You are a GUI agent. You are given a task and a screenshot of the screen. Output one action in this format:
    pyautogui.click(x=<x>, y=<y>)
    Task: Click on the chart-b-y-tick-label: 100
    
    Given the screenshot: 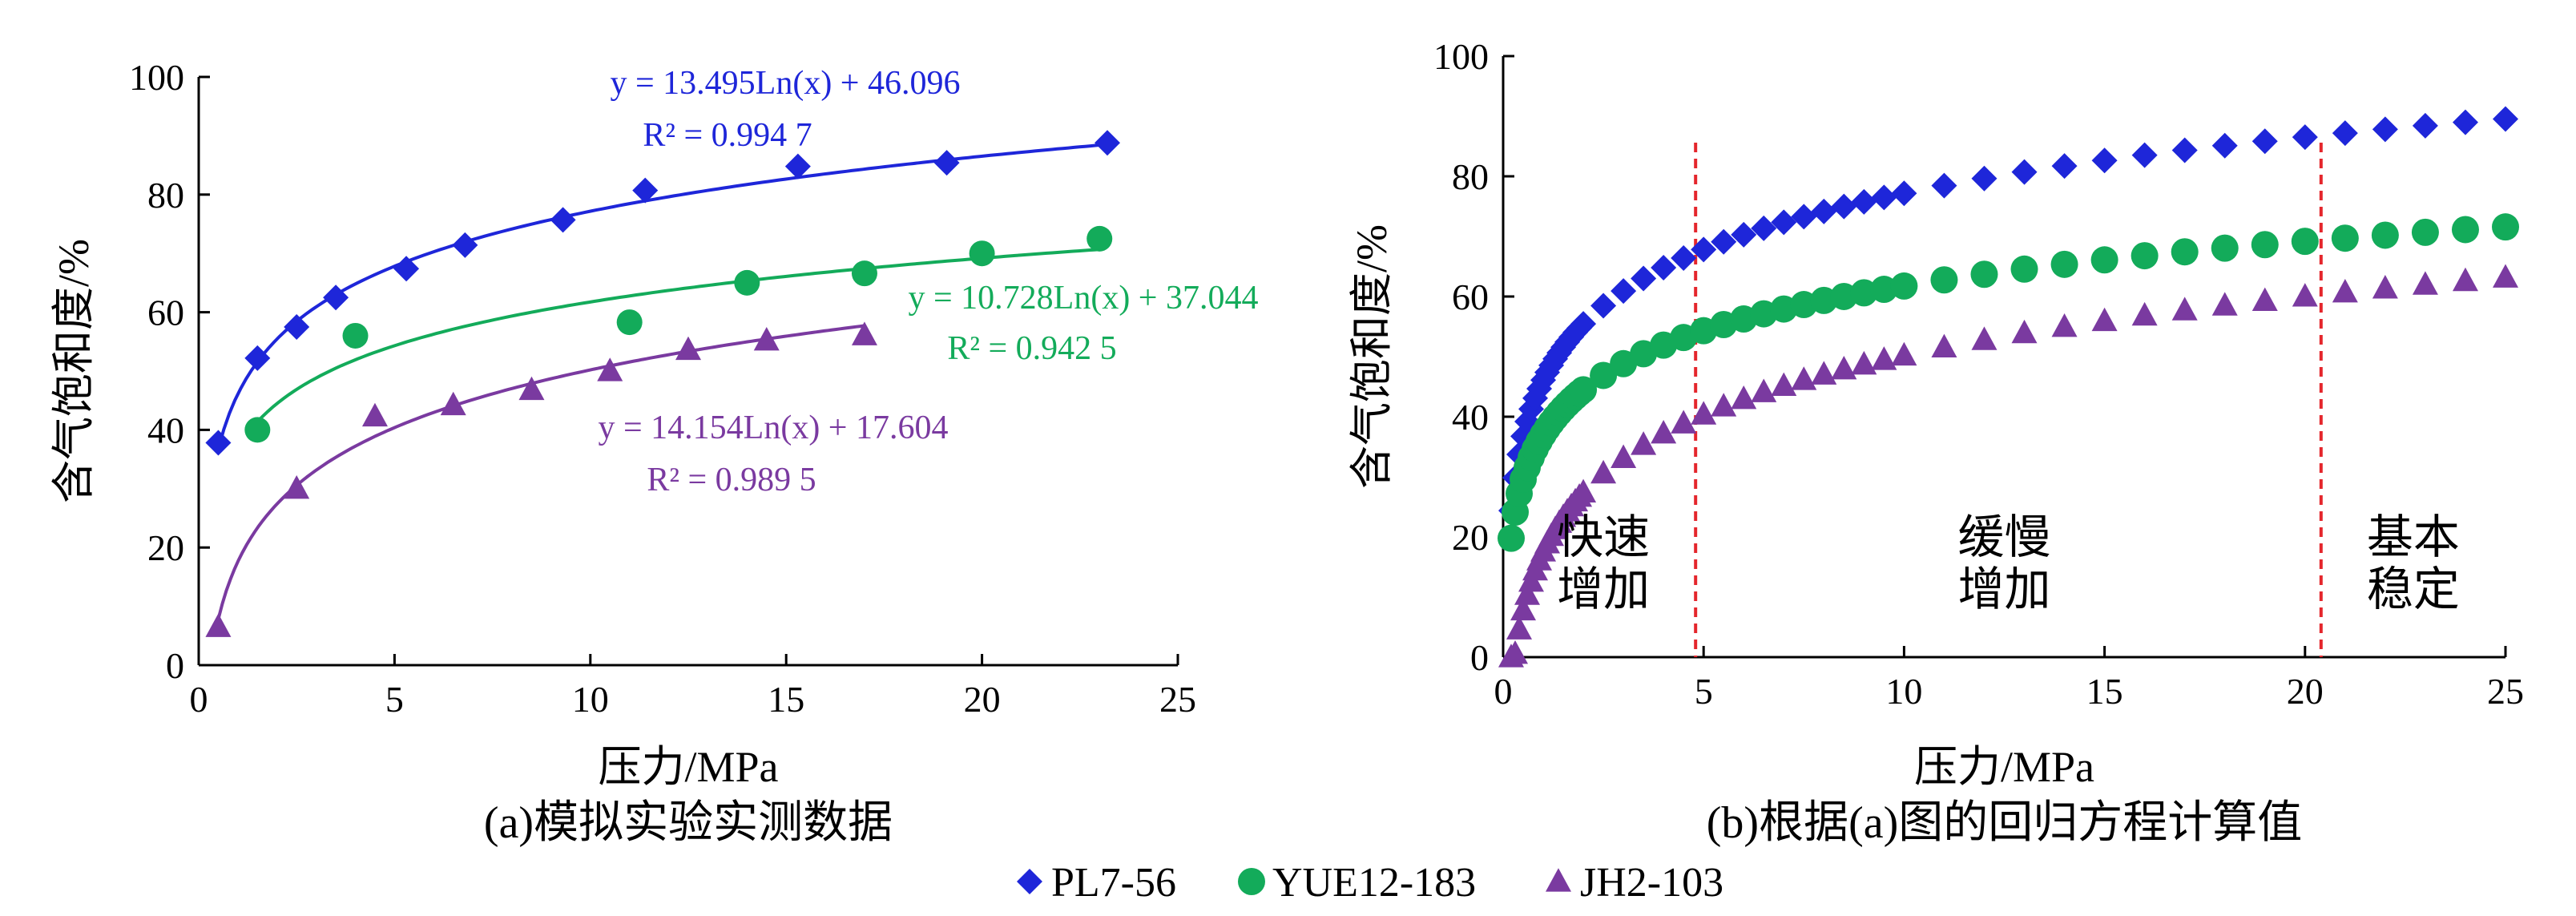 What is the action you would take?
    pyautogui.click(x=1461, y=56)
    